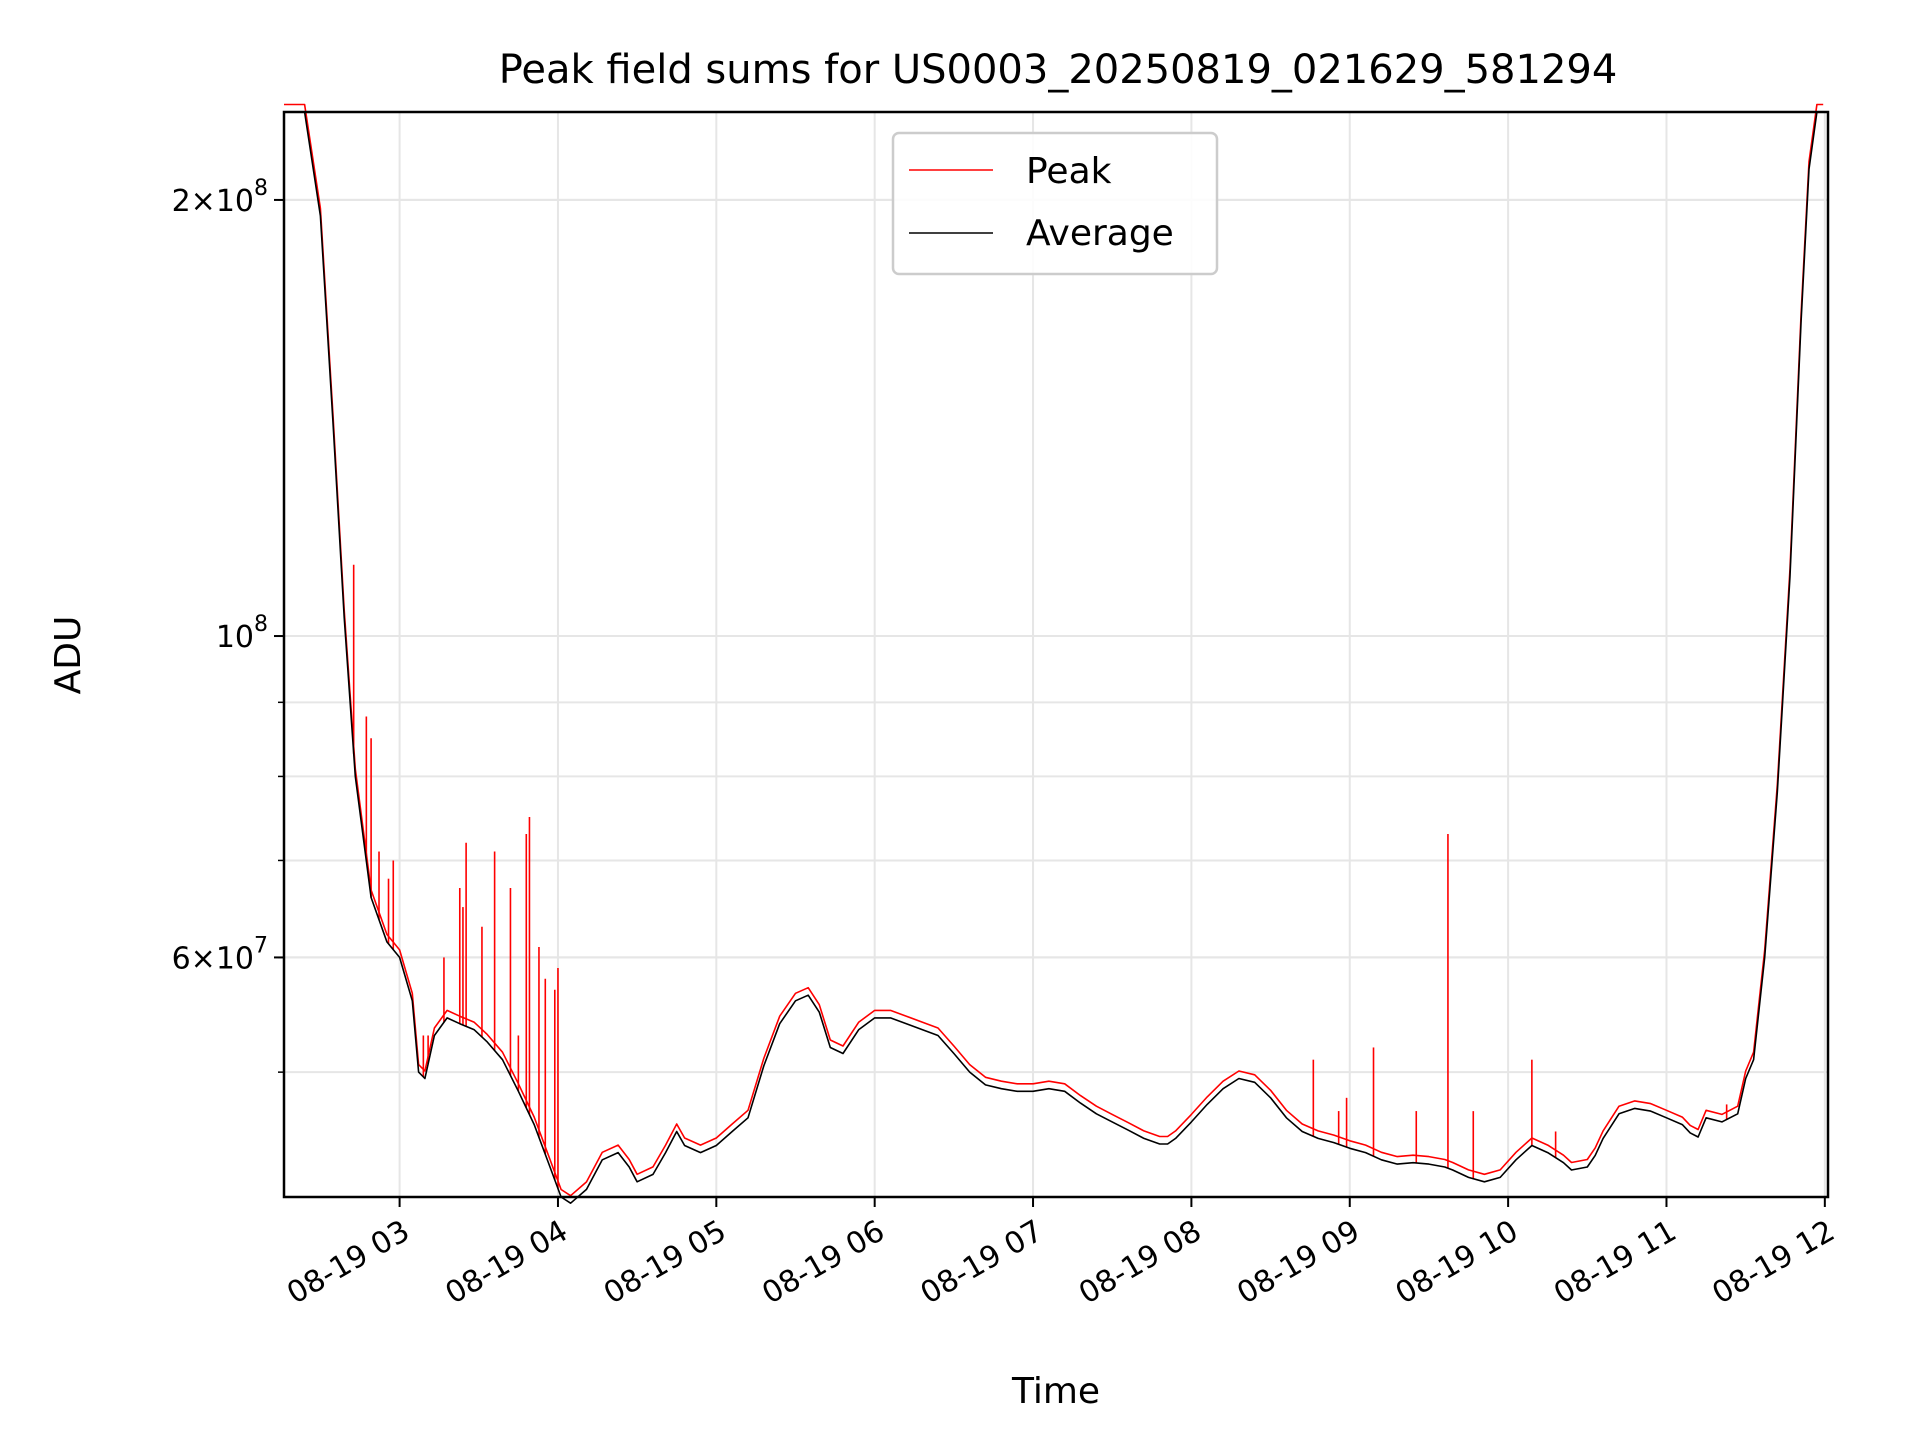  Describe the element at coordinates (1055, 1391) in the screenshot. I see `x-axis-label: Time` at that location.